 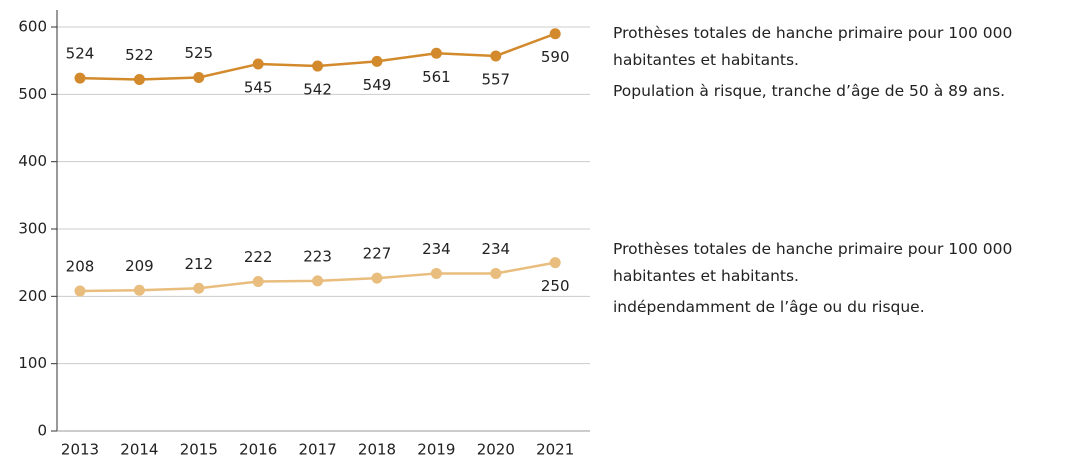 I want to click on x-tick-label: 2020, so click(x=496, y=450).